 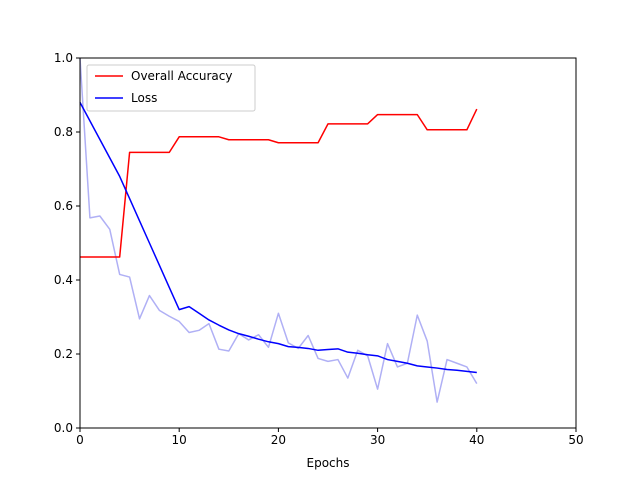 What do you see at coordinates (63, 132) in the screenshot?
I see `y-tick-label: 0.8` at bounding box center [63, 132].